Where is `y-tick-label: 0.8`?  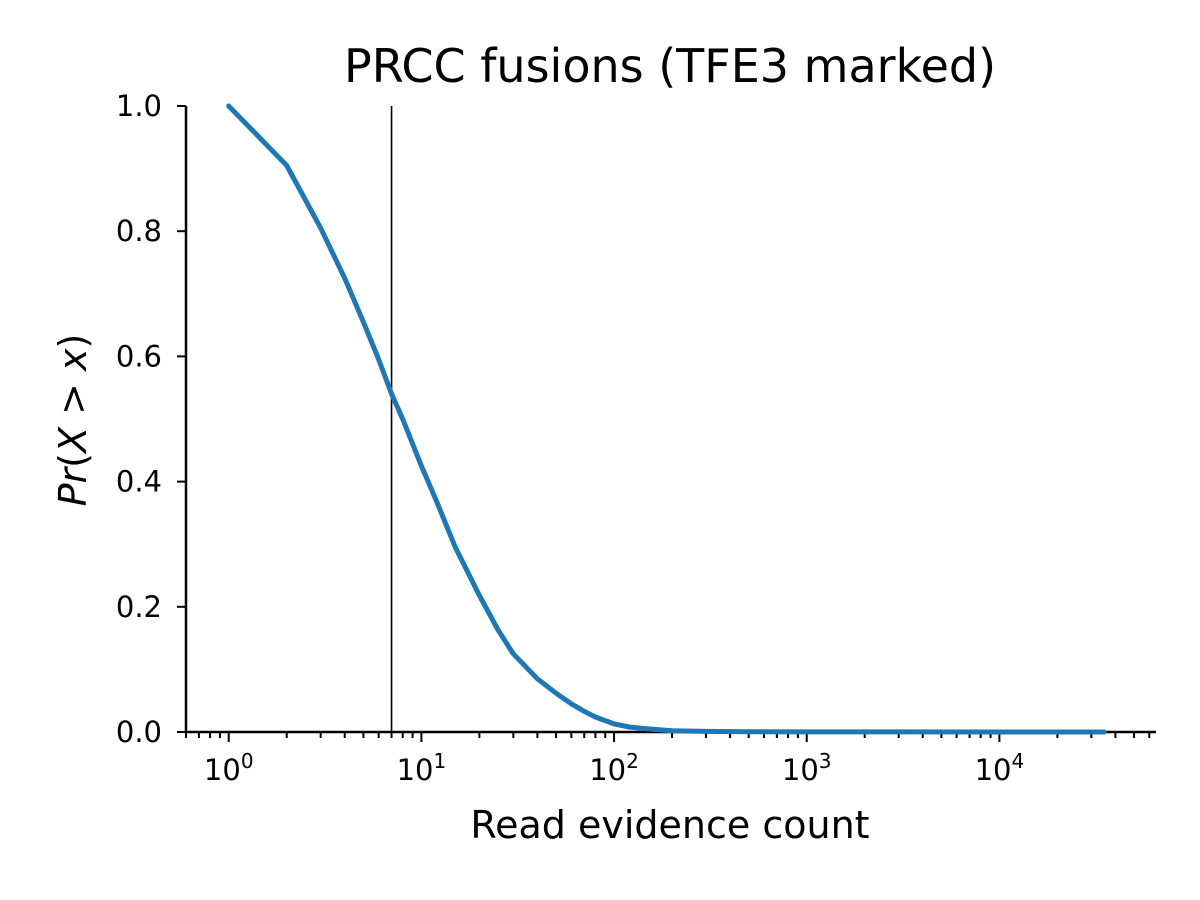
y-tick-label: 0.8 is located at coordinates (139, 231).